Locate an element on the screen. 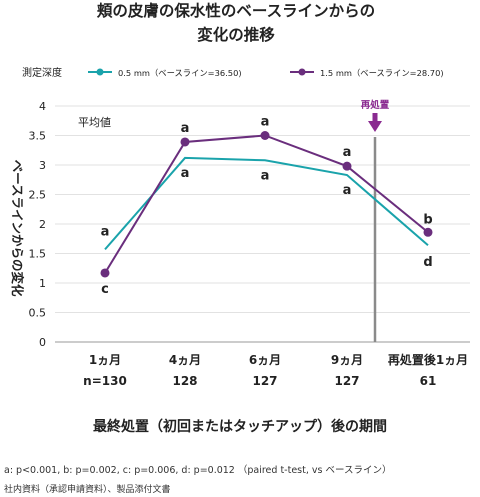 Image resolution: width=480 pixels, height=497 pixels. y-tick-label: 2.5 is located at coordinates (38, 195).